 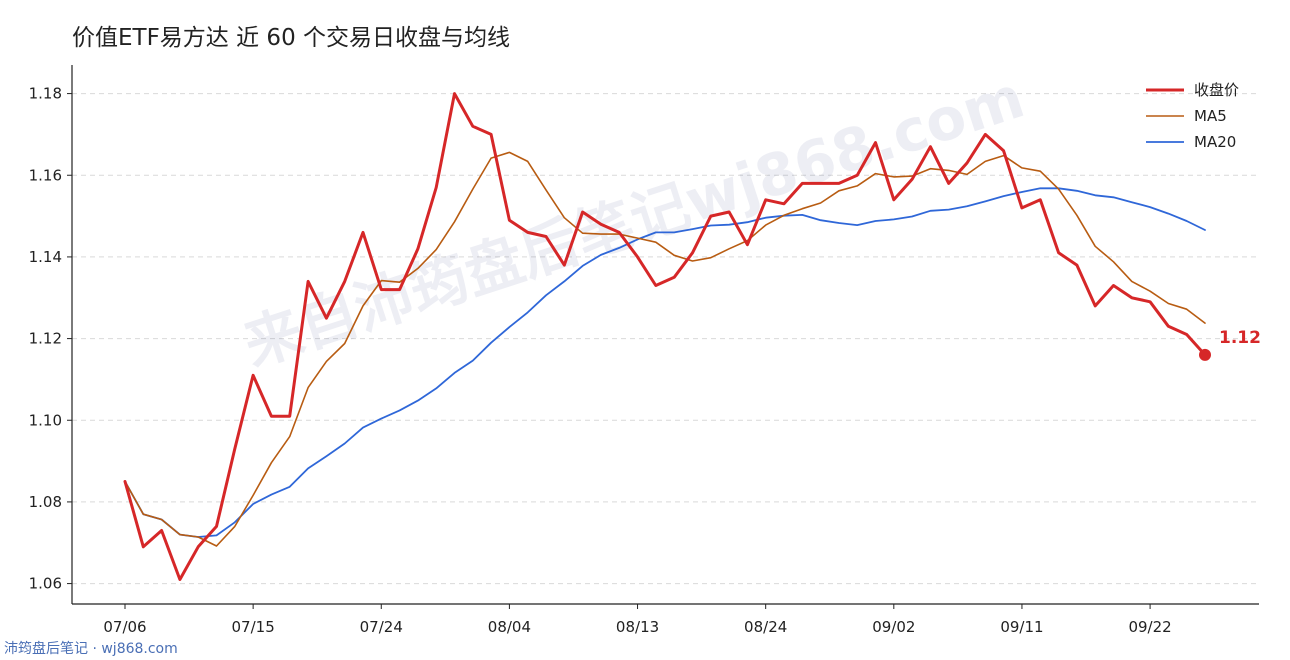 I want to click on x-tick-label: 08/04, so click(x=509, y=627).